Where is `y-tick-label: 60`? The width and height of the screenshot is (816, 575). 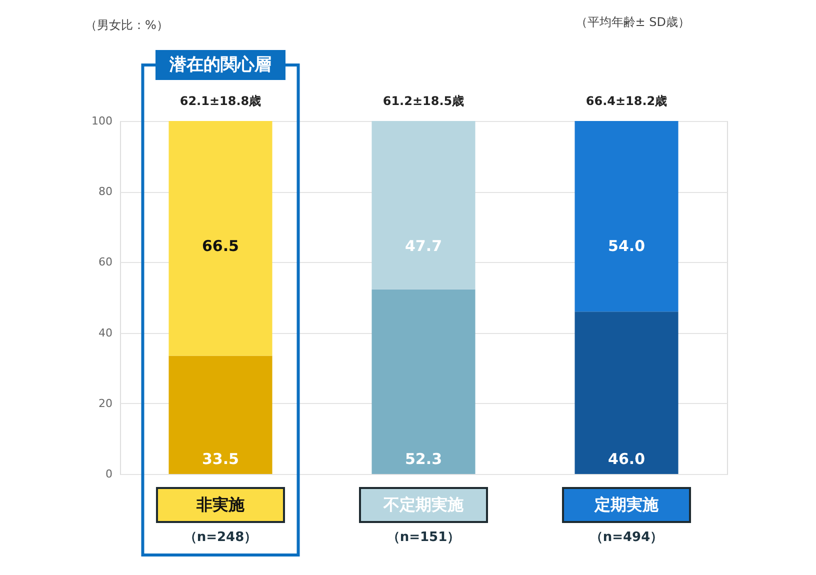 y-tick-label: 60 is located at coordinates (105, 262).